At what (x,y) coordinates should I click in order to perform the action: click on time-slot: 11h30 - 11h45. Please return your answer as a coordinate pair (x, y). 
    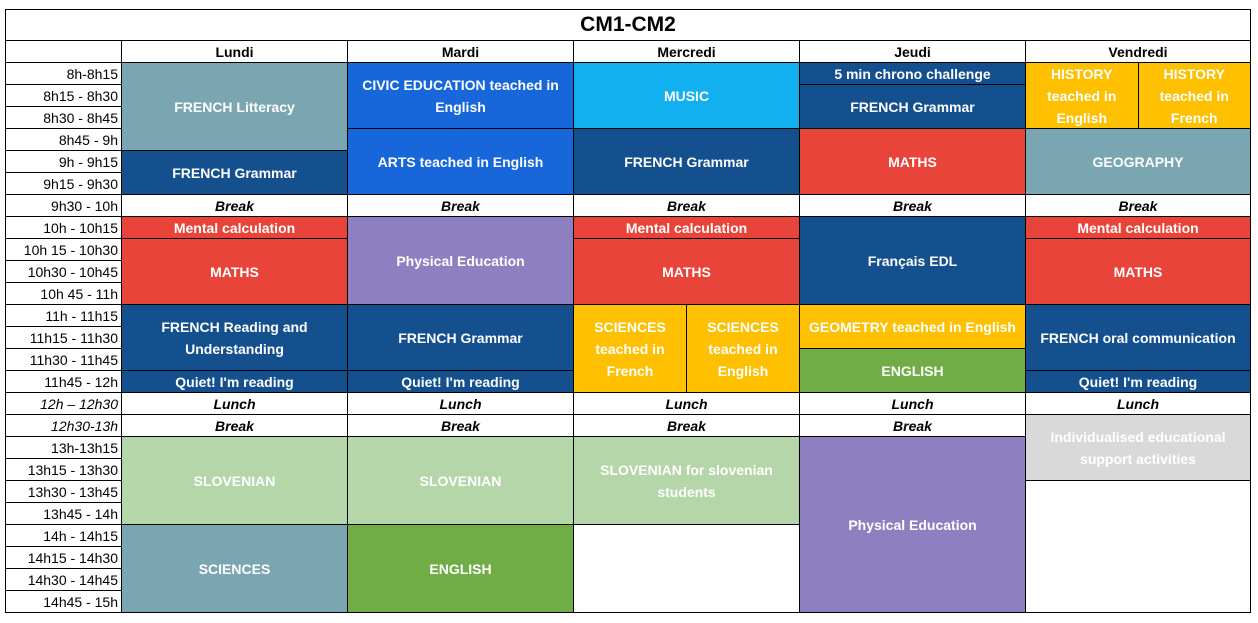
    Looking at the image, I should click on (64, 360).